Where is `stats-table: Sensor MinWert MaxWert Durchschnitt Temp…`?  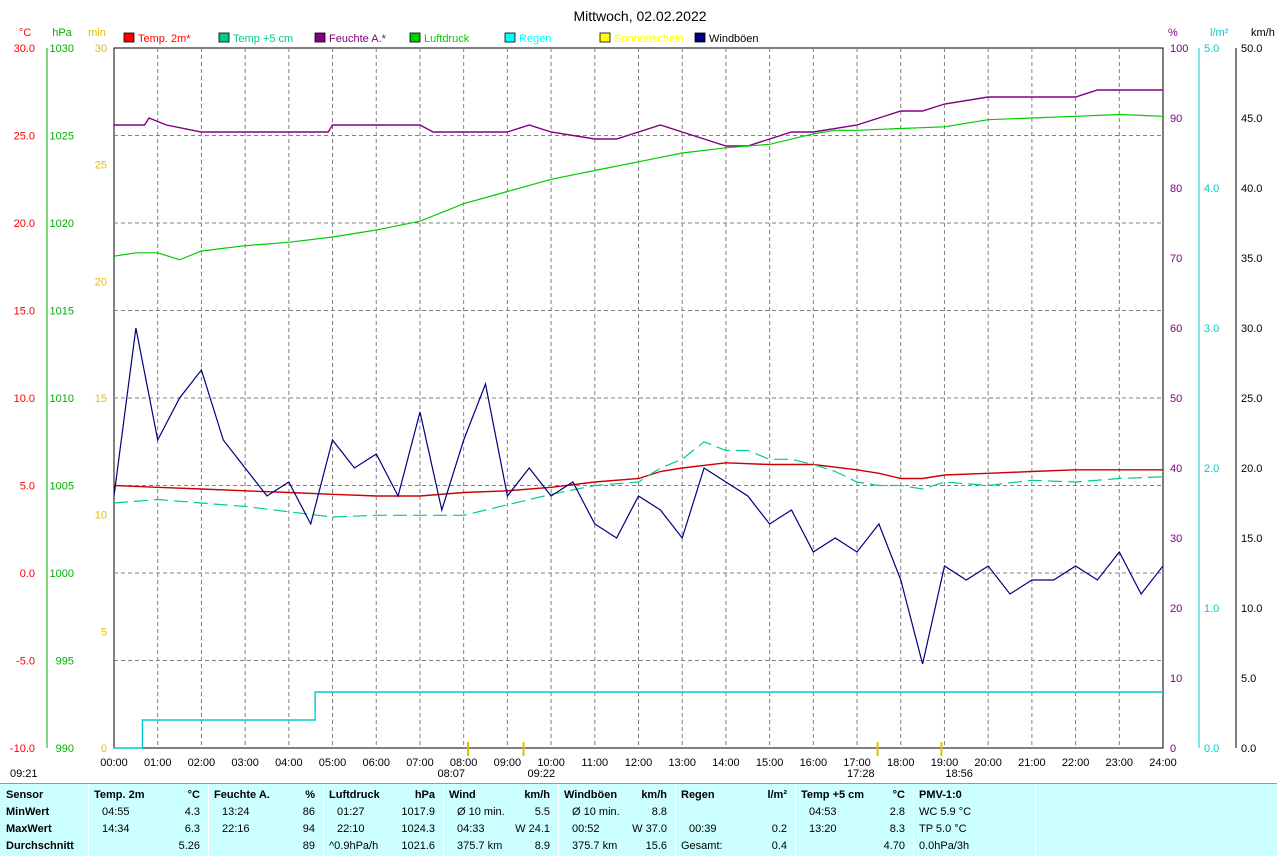 stats-table: Sensor MinWert MaxWert Durchschnitt Temp… is located at coordinates (638, 819).